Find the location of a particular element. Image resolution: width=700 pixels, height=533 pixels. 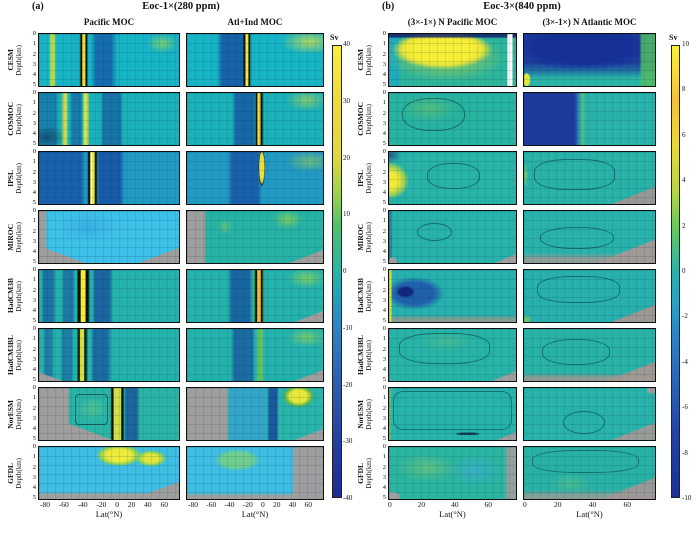

colorbar-a-ticks: 40 30 20 10 0 -10 -20 -30 -40 is located at coordinates (347, 271).